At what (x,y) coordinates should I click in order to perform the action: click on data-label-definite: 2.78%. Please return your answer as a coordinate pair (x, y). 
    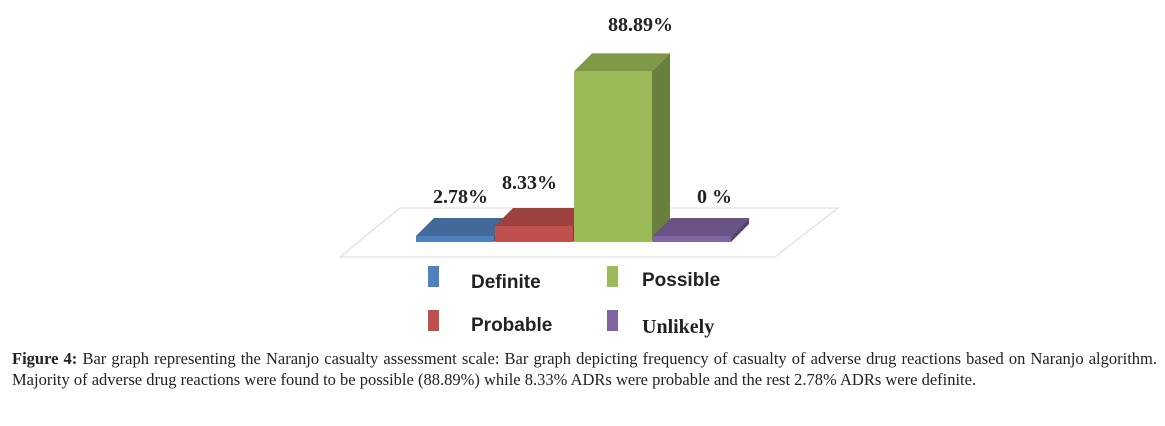
    Looking at the image, I should click on (460, 197).